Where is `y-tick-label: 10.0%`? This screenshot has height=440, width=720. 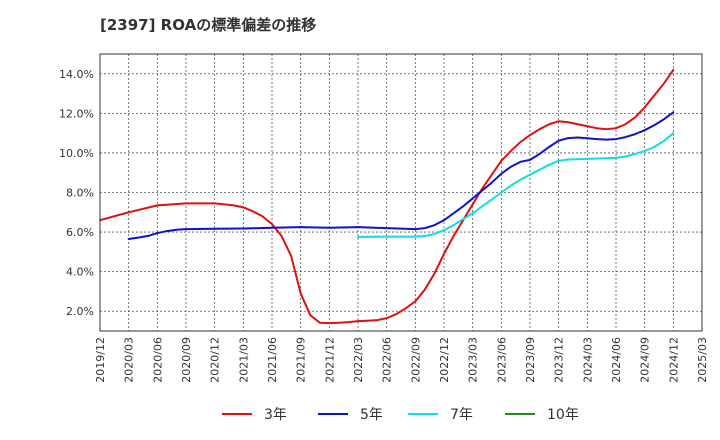 y-tick-label: 10.0% is located at coordinates (76, 153).